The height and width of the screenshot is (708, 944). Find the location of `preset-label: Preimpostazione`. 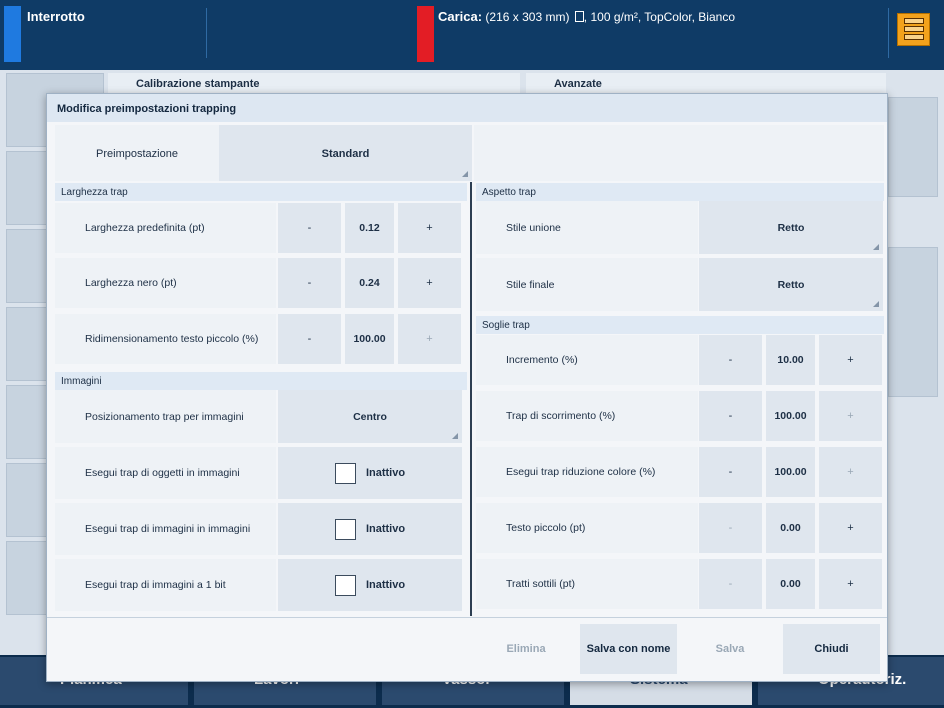

preset-label: Preimpostazione is located at coordinates (137, 153).